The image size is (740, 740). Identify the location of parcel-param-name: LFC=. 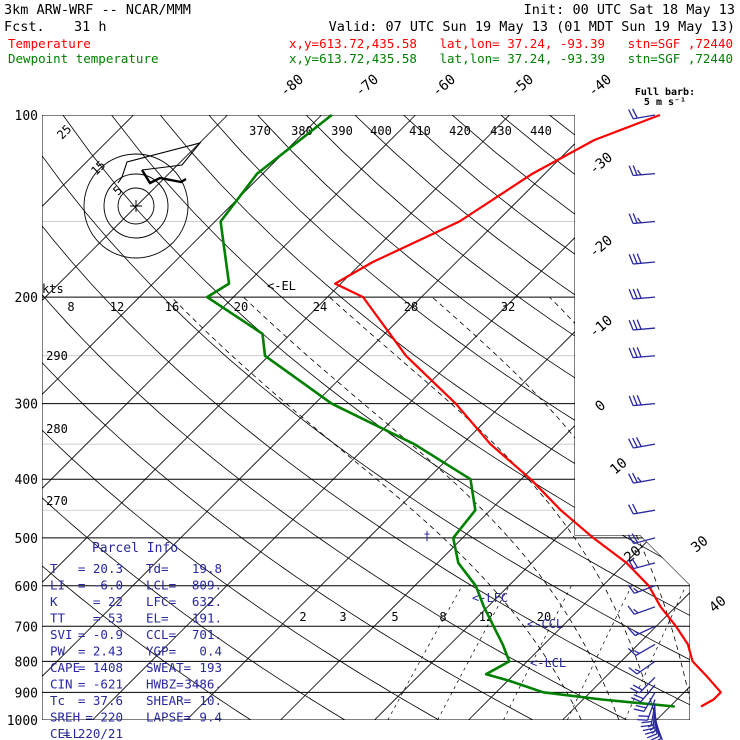
(161, 601).